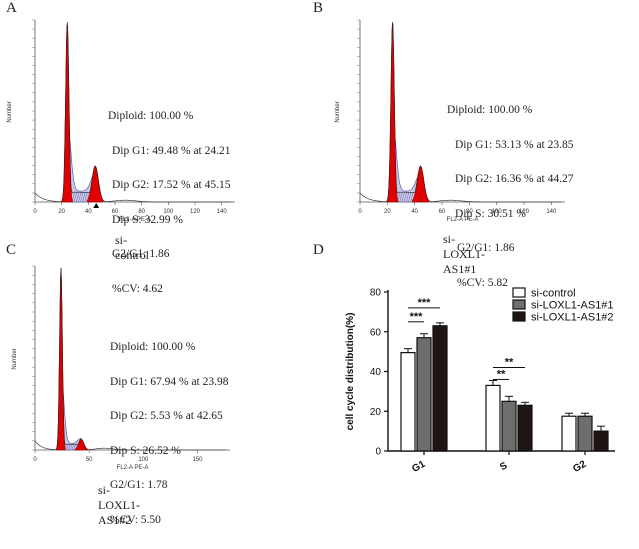 This screenshot has width=639, height=549. I want to click on x-tick-label: S, so click(504, 466).